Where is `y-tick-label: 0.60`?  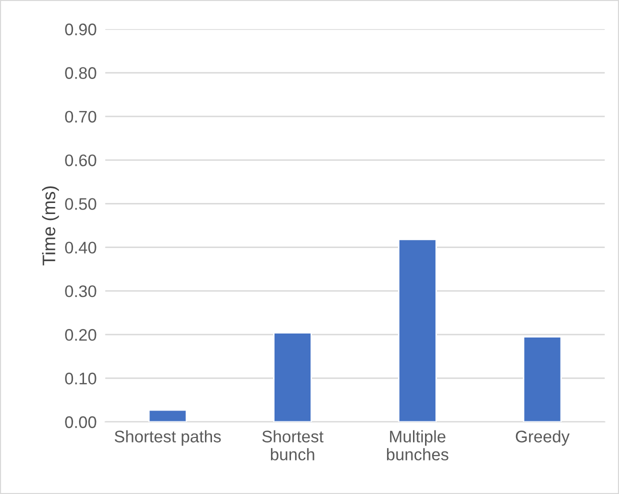
y-tick-label: 0.60 is located at coordinates (80, 160).